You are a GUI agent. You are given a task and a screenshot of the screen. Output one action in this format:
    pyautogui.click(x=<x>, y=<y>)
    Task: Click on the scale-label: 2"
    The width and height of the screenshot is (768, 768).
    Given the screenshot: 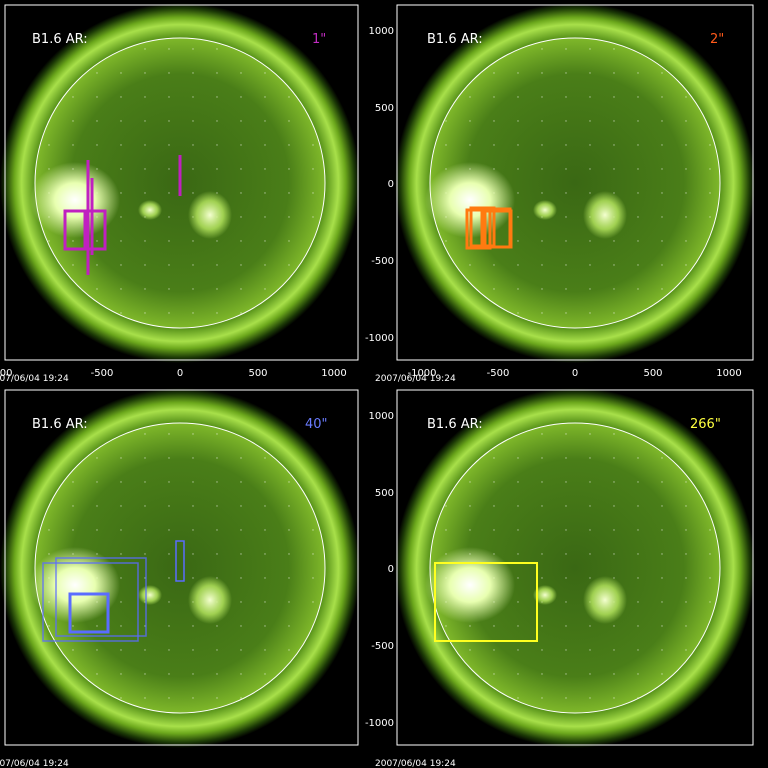 What is the action you would take?
    pyautogui.click(x=717, y=39)
    